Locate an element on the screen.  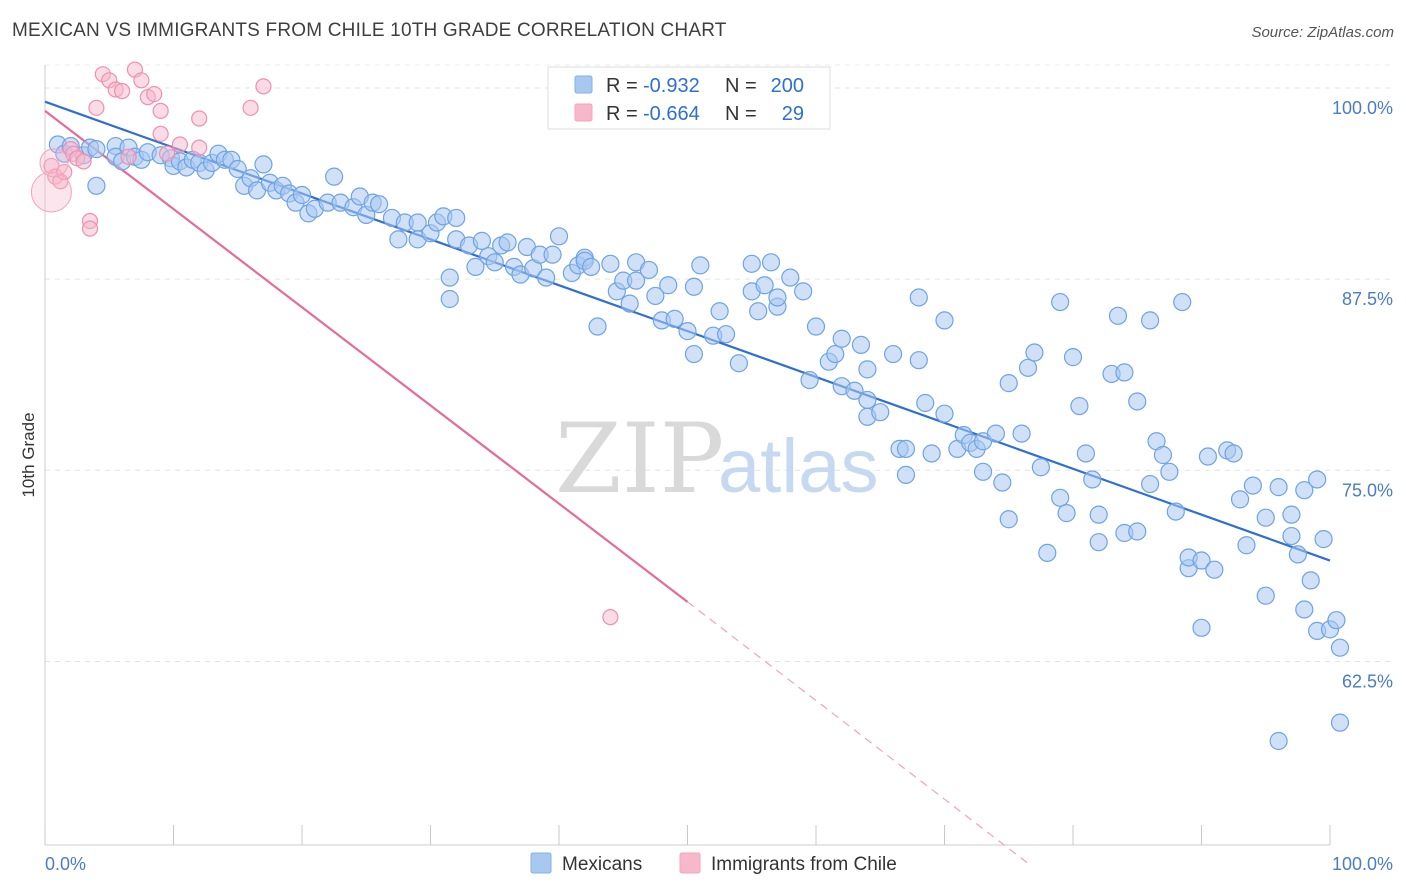
series-legend: Mexicans Immigrants from Chile is located at coordinates (713, 863).